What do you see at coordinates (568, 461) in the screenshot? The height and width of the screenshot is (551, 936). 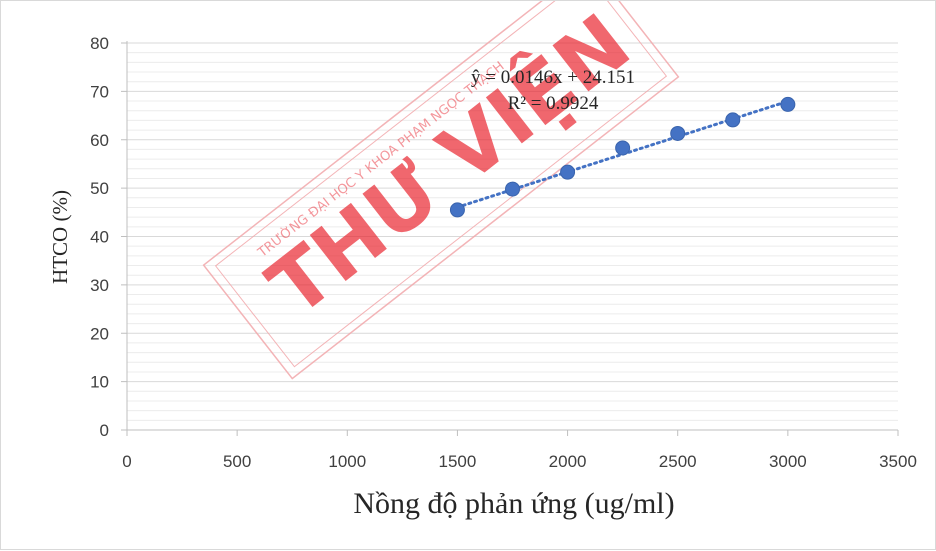 I see `x-tick-label: 2000` at bounding box center [568, 461].